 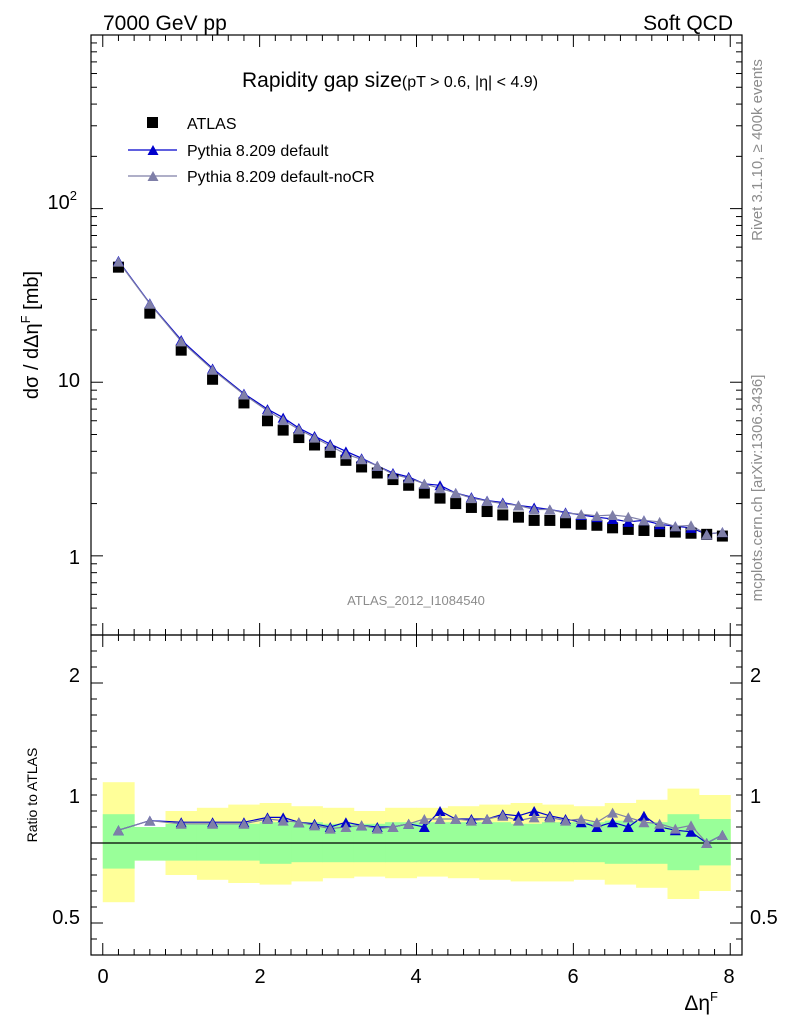 What do you see at coordinates (59, 203) in the screenshot?
I see `ytick-label-100-base: 10` at bounding box center [59, 203].